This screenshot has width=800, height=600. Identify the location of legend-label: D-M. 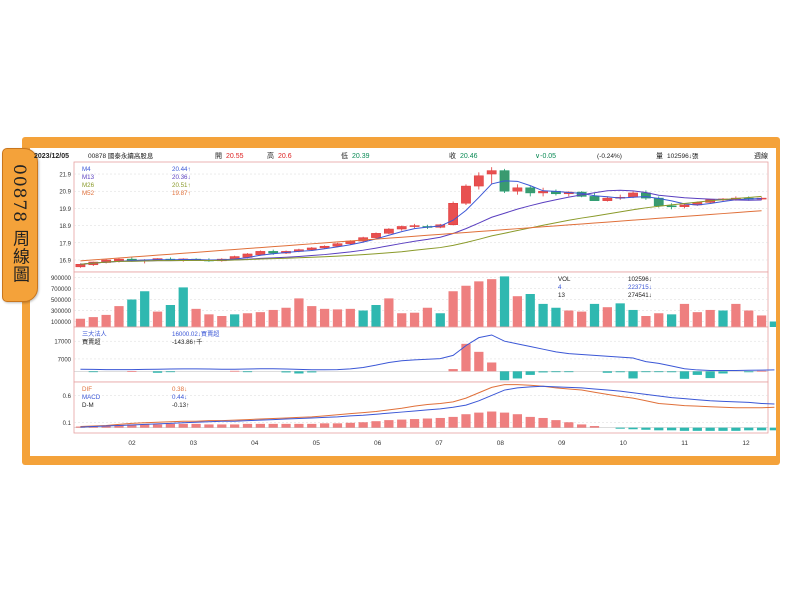
(88, 405).